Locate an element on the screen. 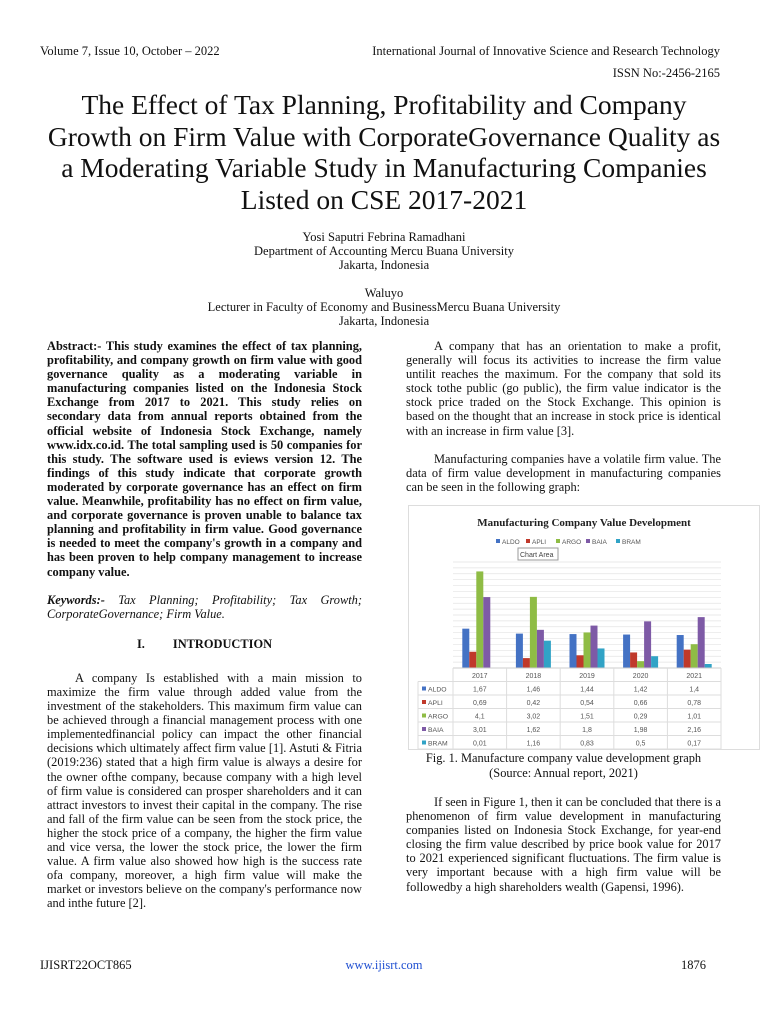  chart-tooltip is located at coordinates (538, 554).